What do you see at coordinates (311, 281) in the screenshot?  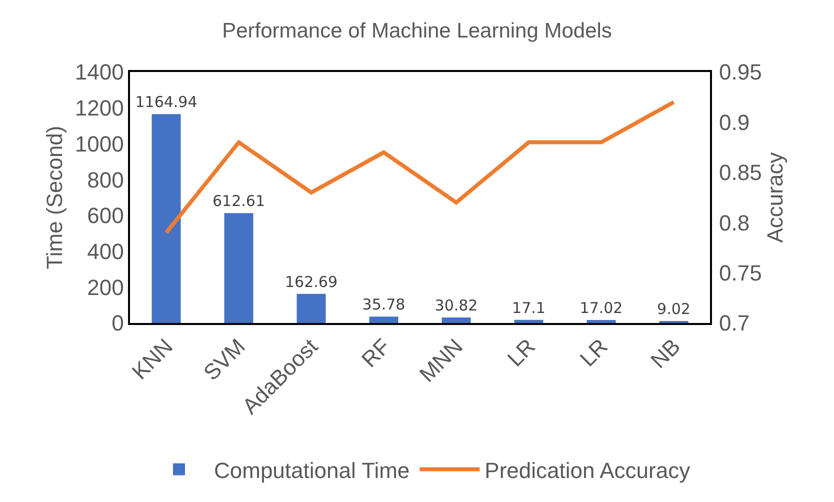 I see `text: 162.69` at bounding box center [311, 281].